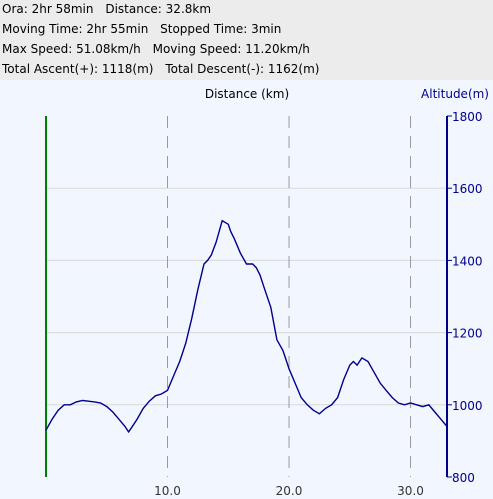  I want to click on y-tick-label: 1000, so click(467, 406).